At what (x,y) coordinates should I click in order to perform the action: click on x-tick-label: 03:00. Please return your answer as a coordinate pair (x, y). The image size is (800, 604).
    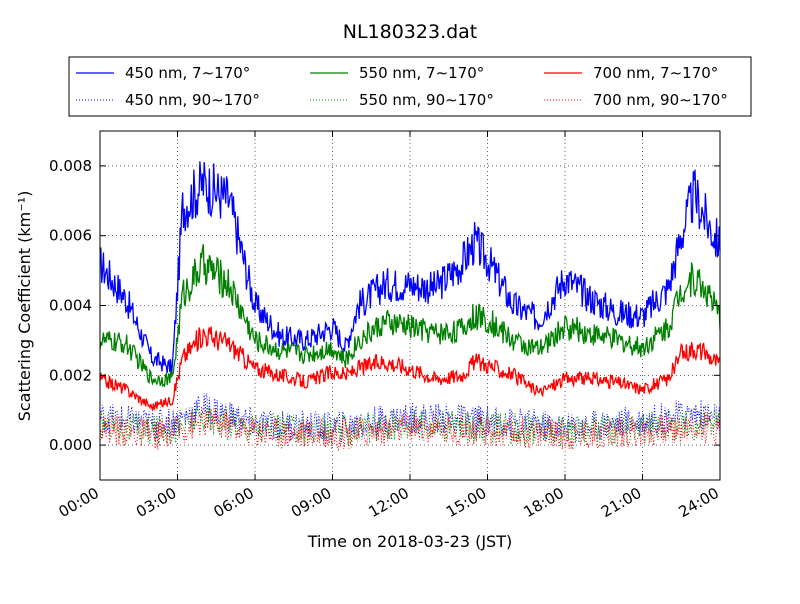
    Looking at the image, I should click on (156, 502).